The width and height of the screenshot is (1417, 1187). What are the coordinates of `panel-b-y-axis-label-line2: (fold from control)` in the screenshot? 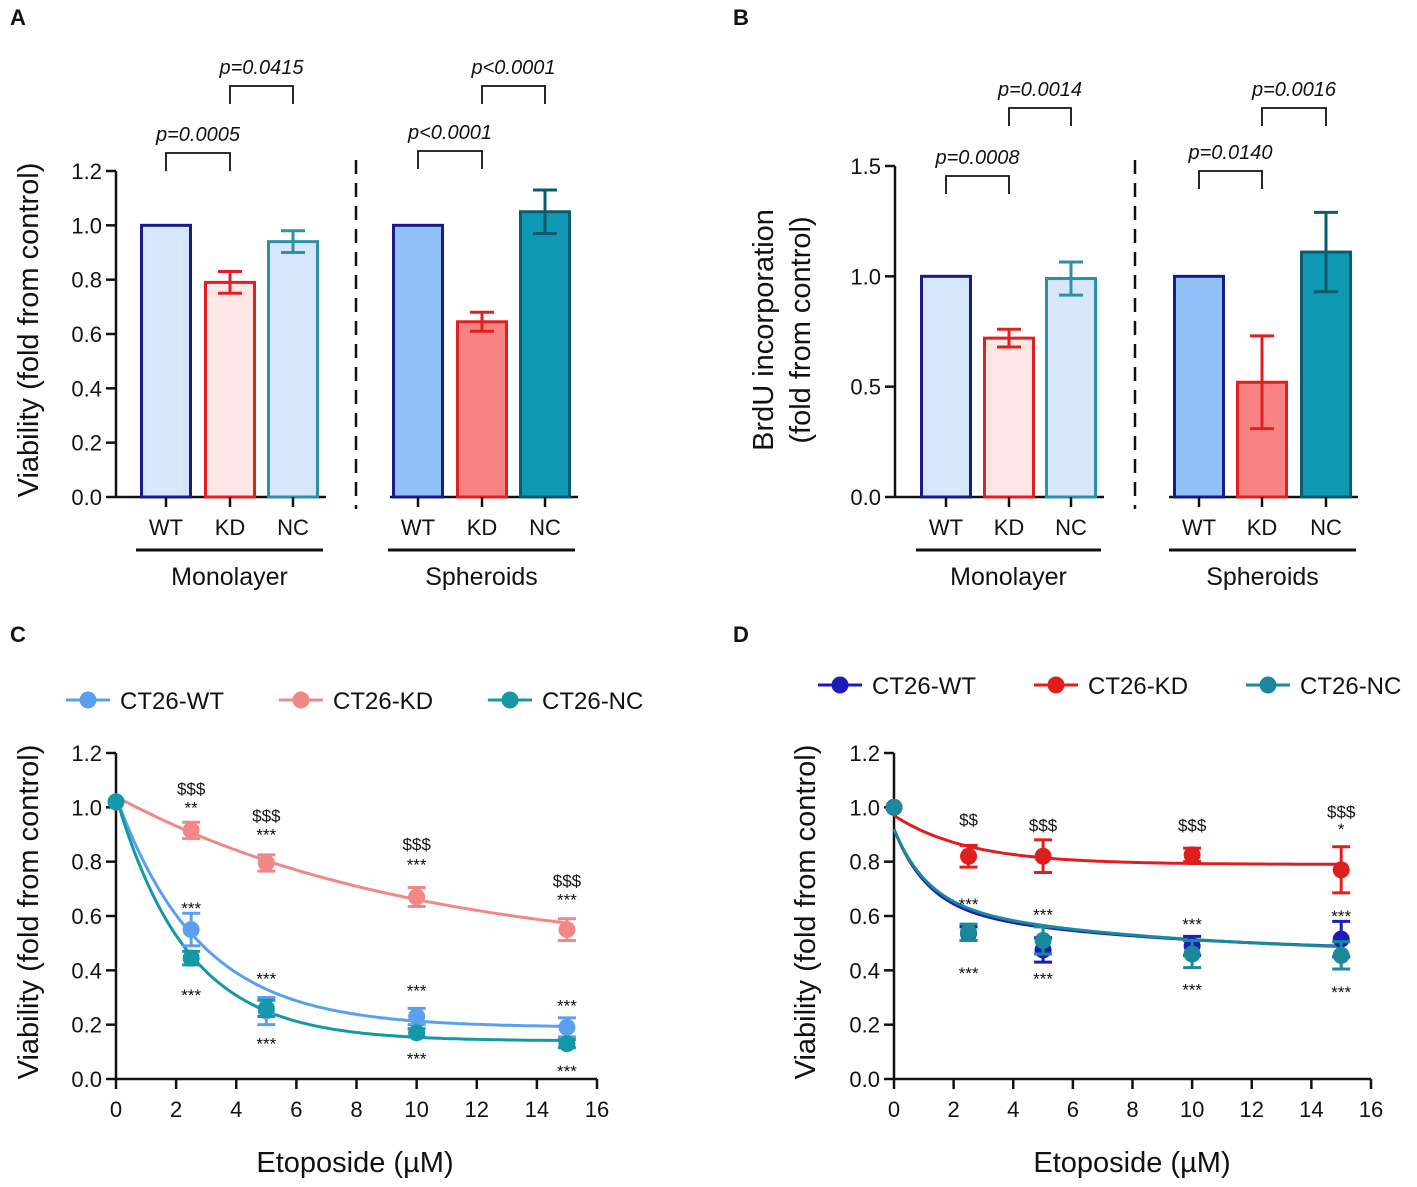 It's located at (801, 329).